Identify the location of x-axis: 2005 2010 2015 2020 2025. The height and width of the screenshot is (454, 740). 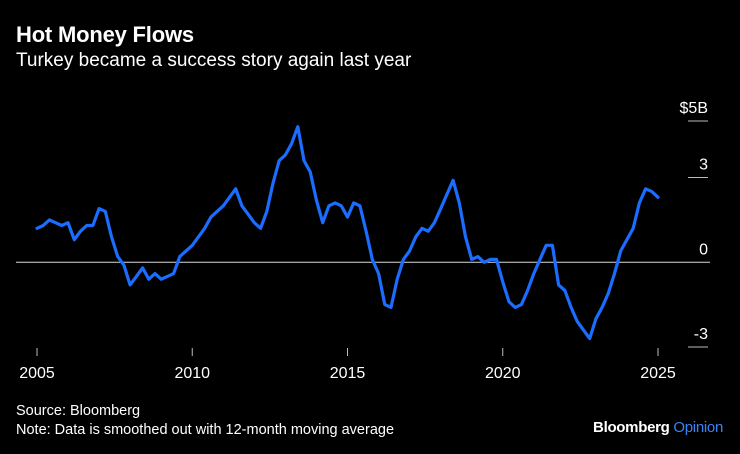
(347, 365).